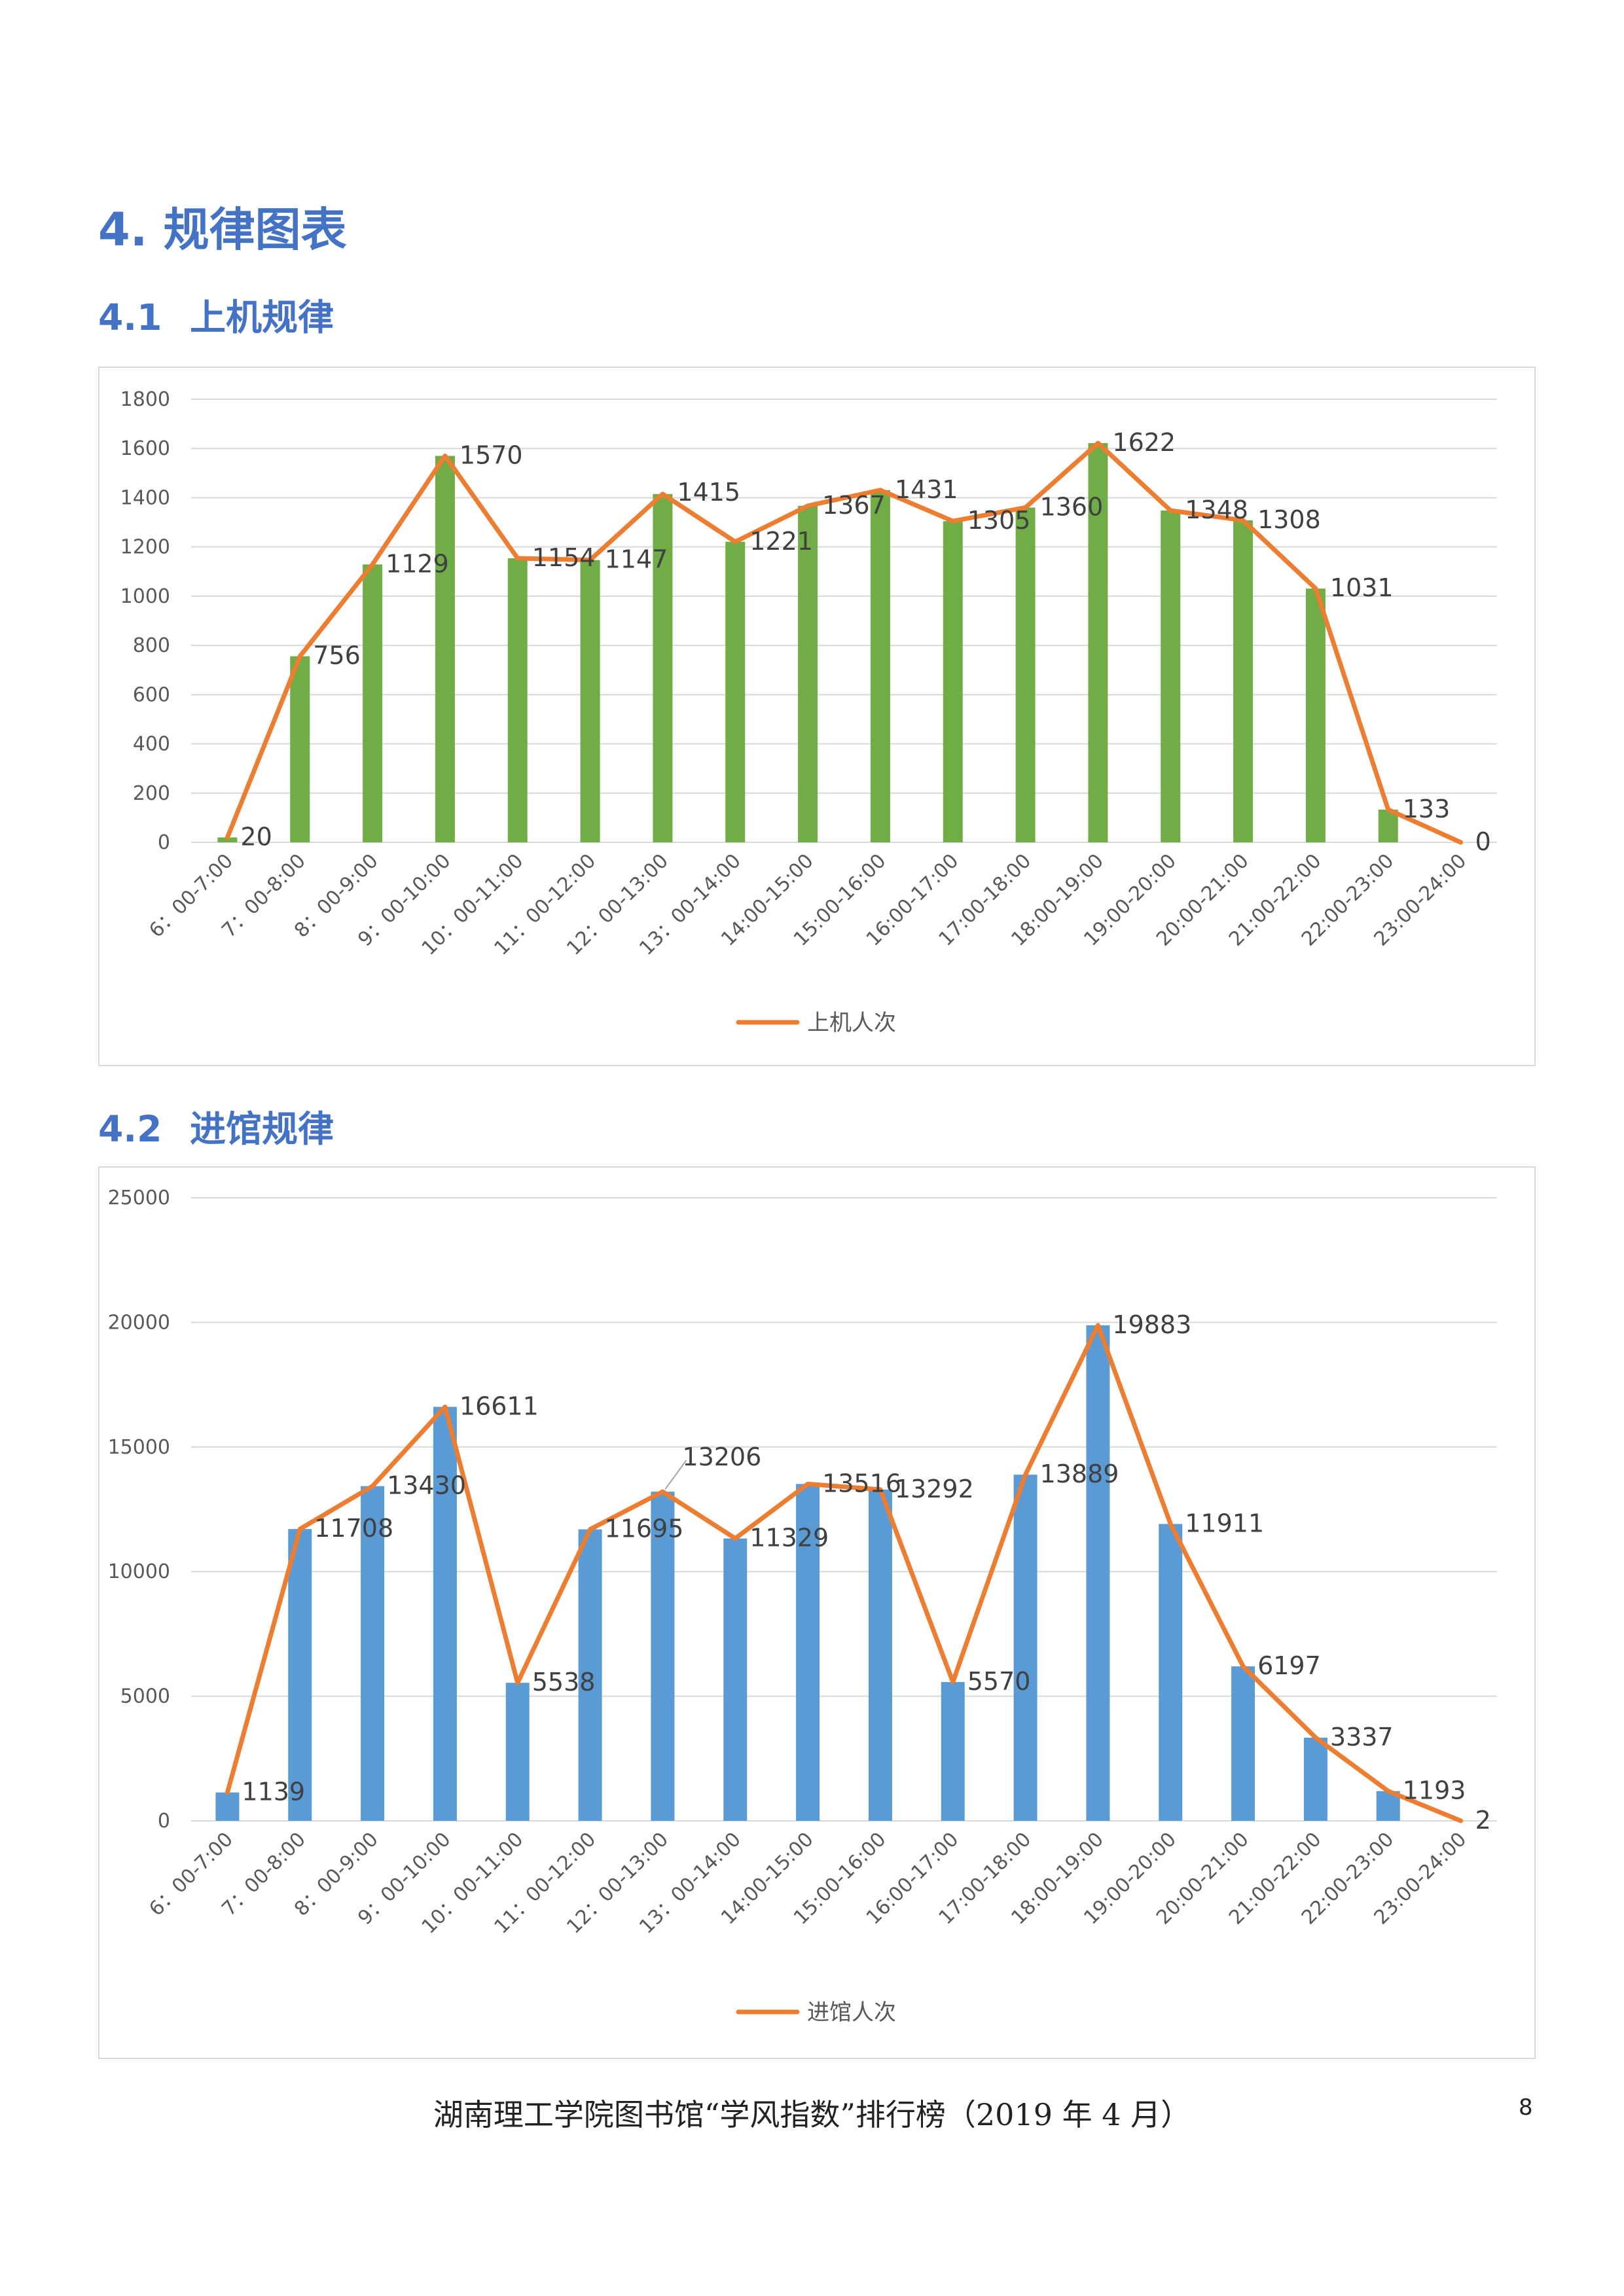 The image size is (1624, 2296). Describe the element at coordinates (1144, 442) in the screenshot. I see `data-label: 1622` at that location.